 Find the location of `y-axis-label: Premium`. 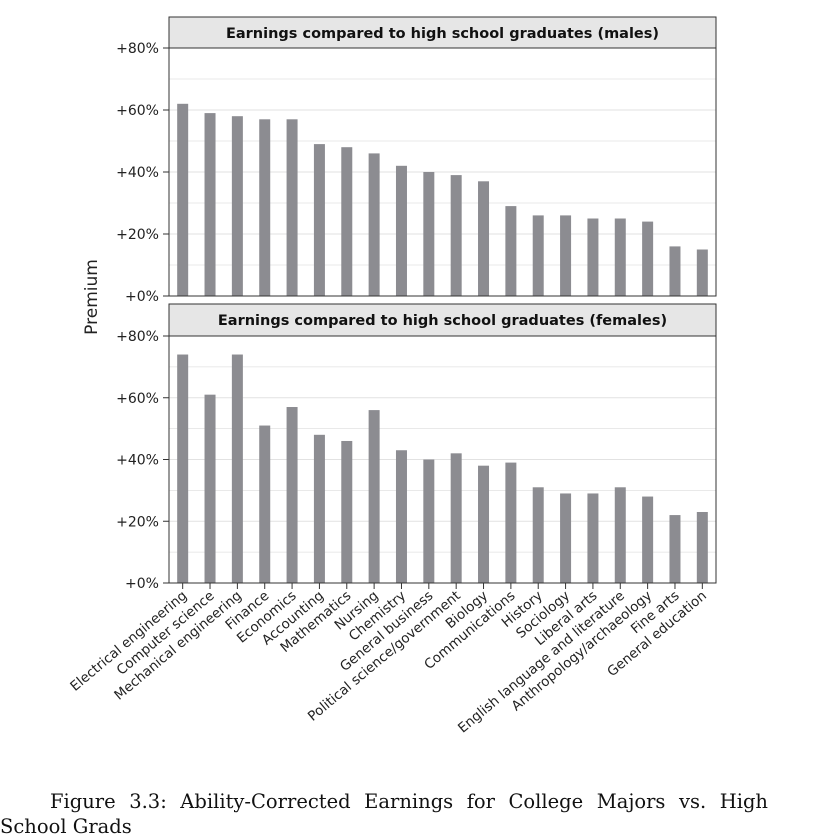

y-axis-label: Premium is located at coordinates (92, 297).